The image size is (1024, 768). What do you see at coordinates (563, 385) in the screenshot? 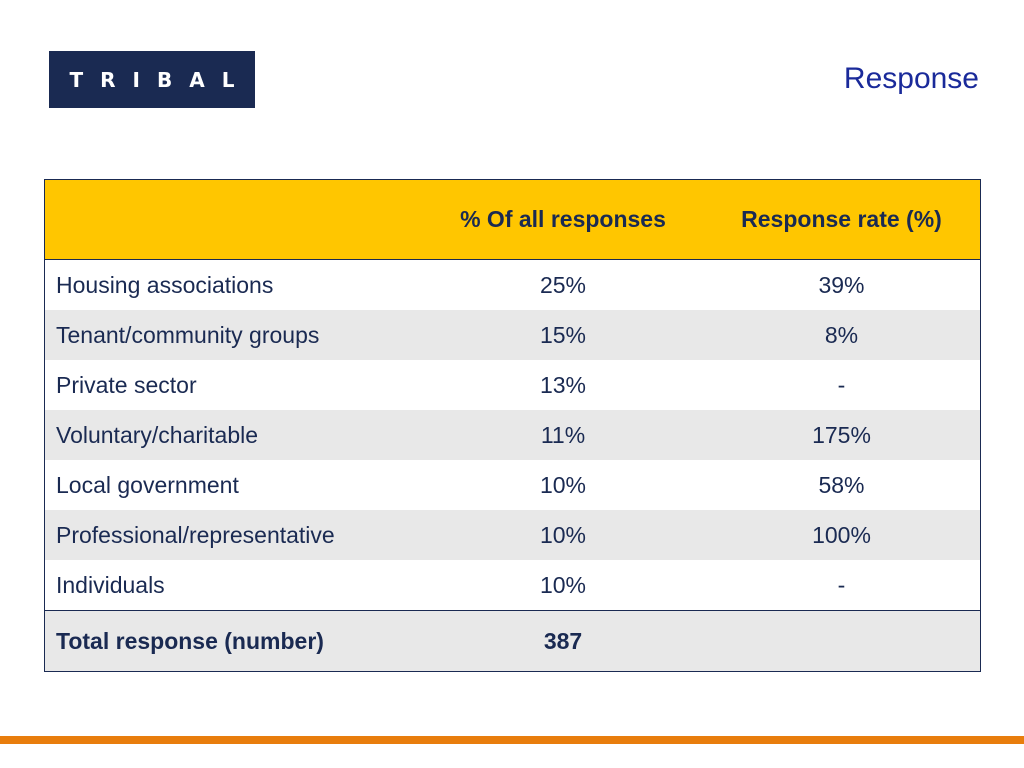
I see `row-pct-all: 13%` at bounding box center [563, 385].